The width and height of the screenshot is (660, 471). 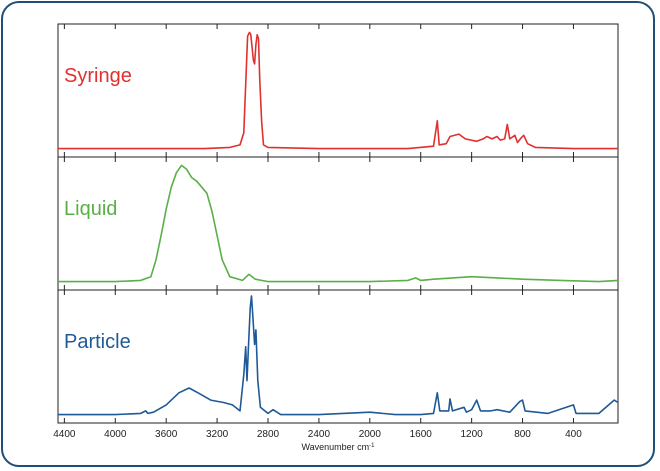 I want to click on series-syringe-label: Syringe, so click(x=98, y=76).